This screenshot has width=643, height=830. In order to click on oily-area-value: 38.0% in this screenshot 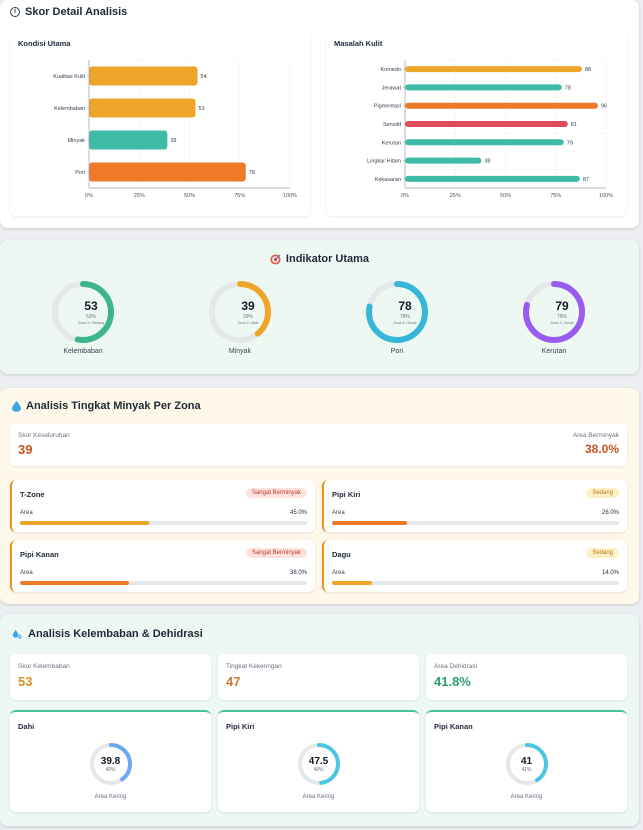, I will do `click(601, 449)`.